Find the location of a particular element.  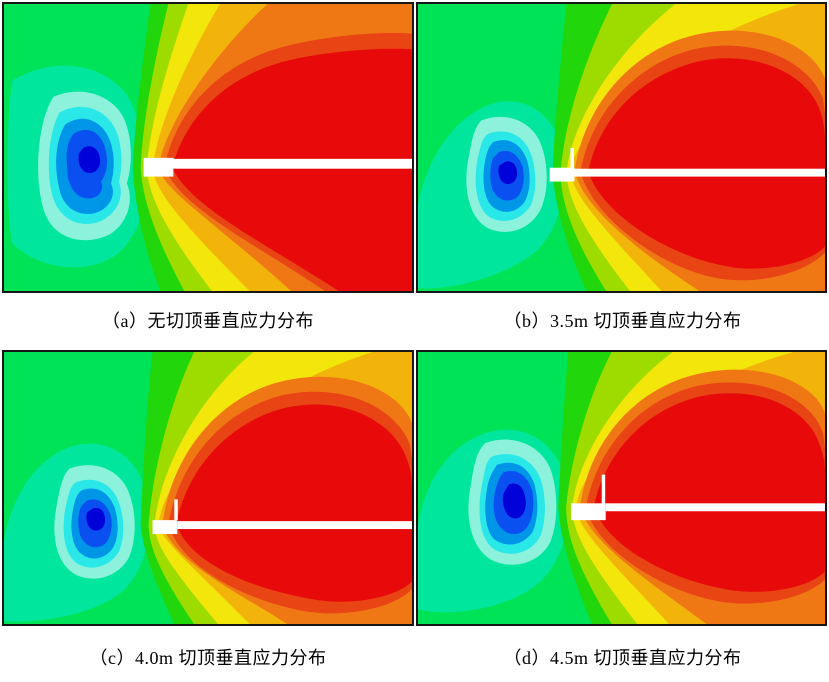

caption-panel-b: （b）3.5m 切顶垂直应力分布 is located at coordinates (622, 321).